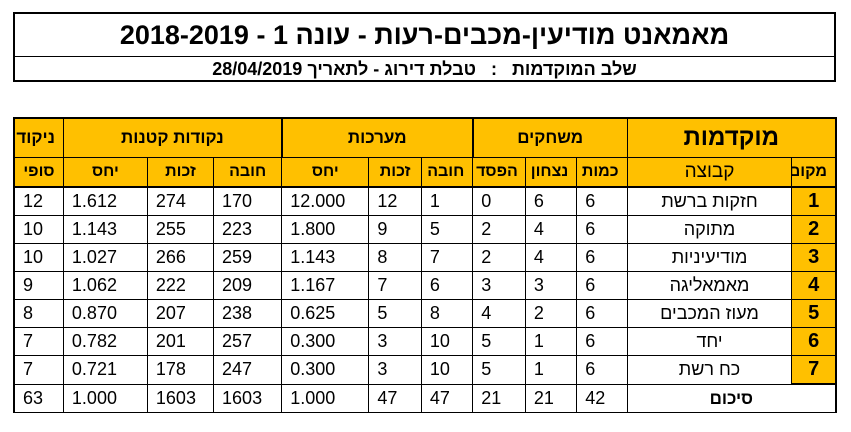 The image size is (851, 432). Describe the element at coordinates (499, 313) in the screenshot. I see `row-loss: 4` at that location.